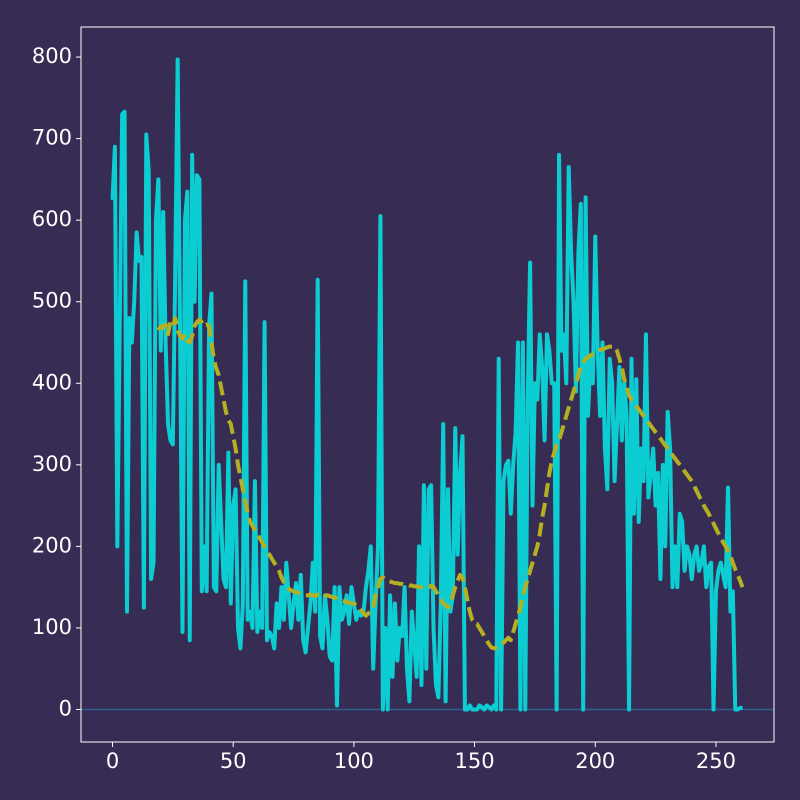 This screenshot has width=800, height=800. I want to click on x-tick-label: 200, so click(595, 761).